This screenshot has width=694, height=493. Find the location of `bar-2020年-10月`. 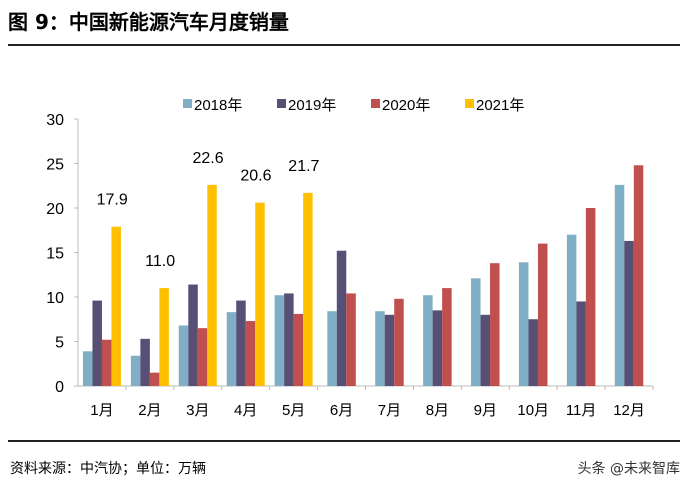

bar-2020年-10月 is located at coordinates (542, 314).